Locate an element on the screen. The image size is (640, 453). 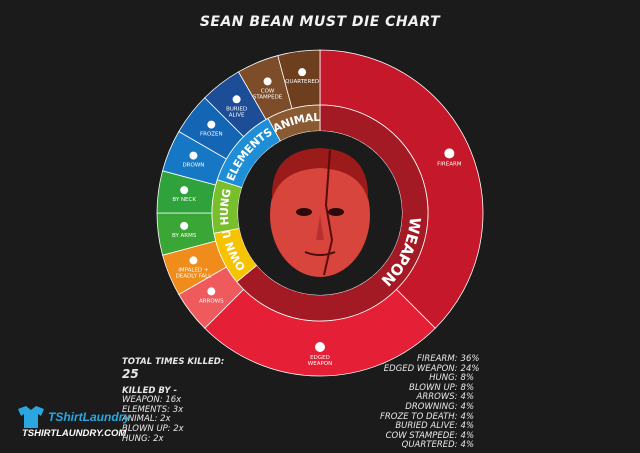
outer-segment-label: FROZEN is located at coordinates (211, 135).